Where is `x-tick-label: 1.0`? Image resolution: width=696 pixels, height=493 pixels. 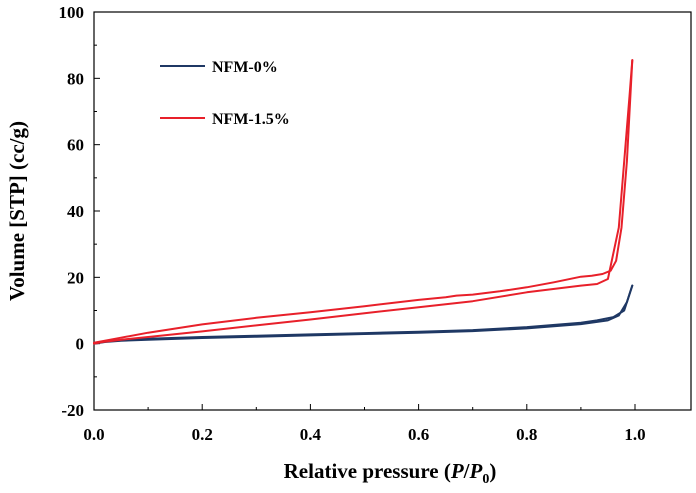 x-tick-label: 1.0 is located at coordinates (634, 434).